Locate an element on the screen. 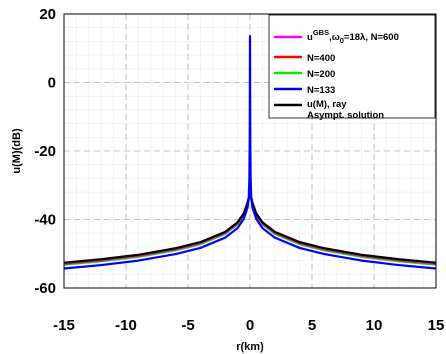 This screenshot has height=354, width=446. y-tick-label: 0 is located at coordinates (52, 83).